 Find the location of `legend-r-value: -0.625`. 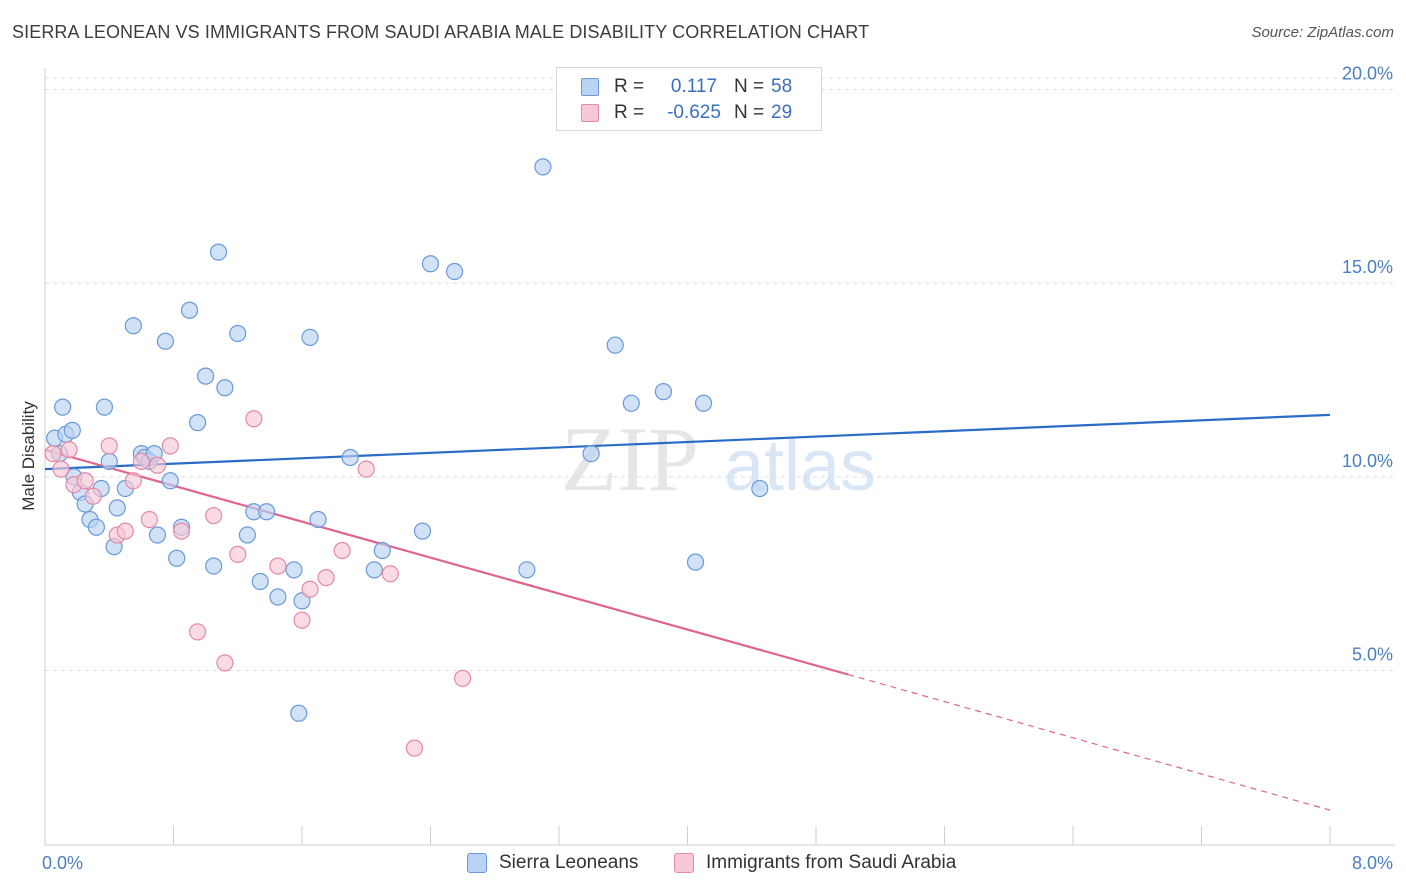

legend-r-value: -0.625 is located at coordinates (694, 112).